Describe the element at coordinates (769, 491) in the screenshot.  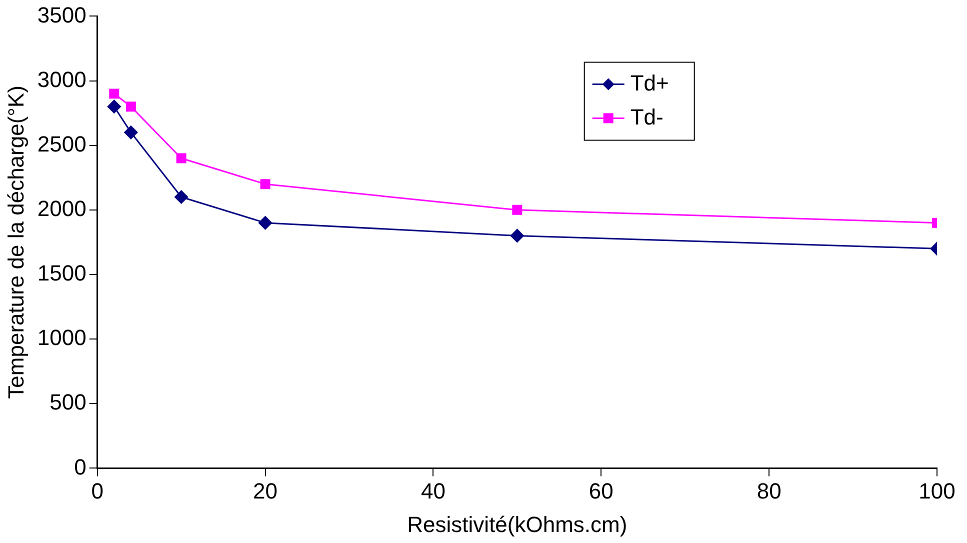
I see `x-tick-label: 80` at that location.